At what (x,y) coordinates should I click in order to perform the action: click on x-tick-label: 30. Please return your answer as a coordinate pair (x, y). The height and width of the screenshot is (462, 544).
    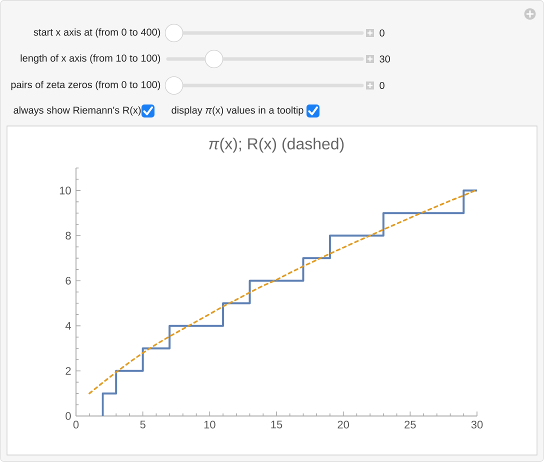
    Looking at the image, I should click on (477, 424).